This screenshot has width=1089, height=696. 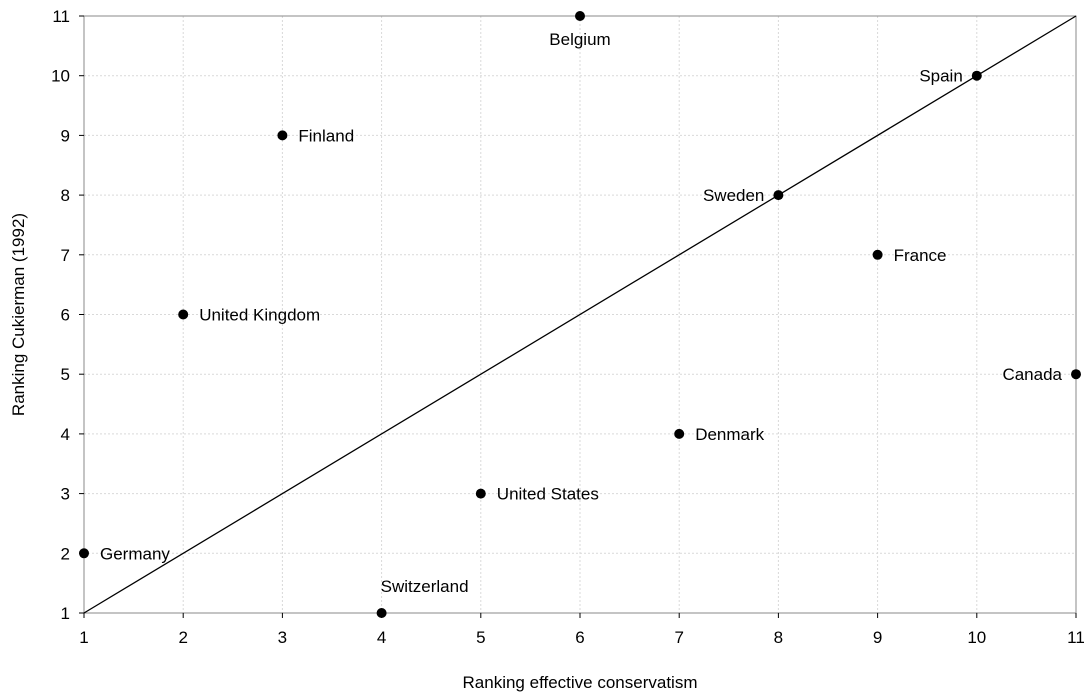 What do you see at coordinates (733, 195) in the screenshot?
I see `data-point-label: Sweden` at bounding box center [733, 195].